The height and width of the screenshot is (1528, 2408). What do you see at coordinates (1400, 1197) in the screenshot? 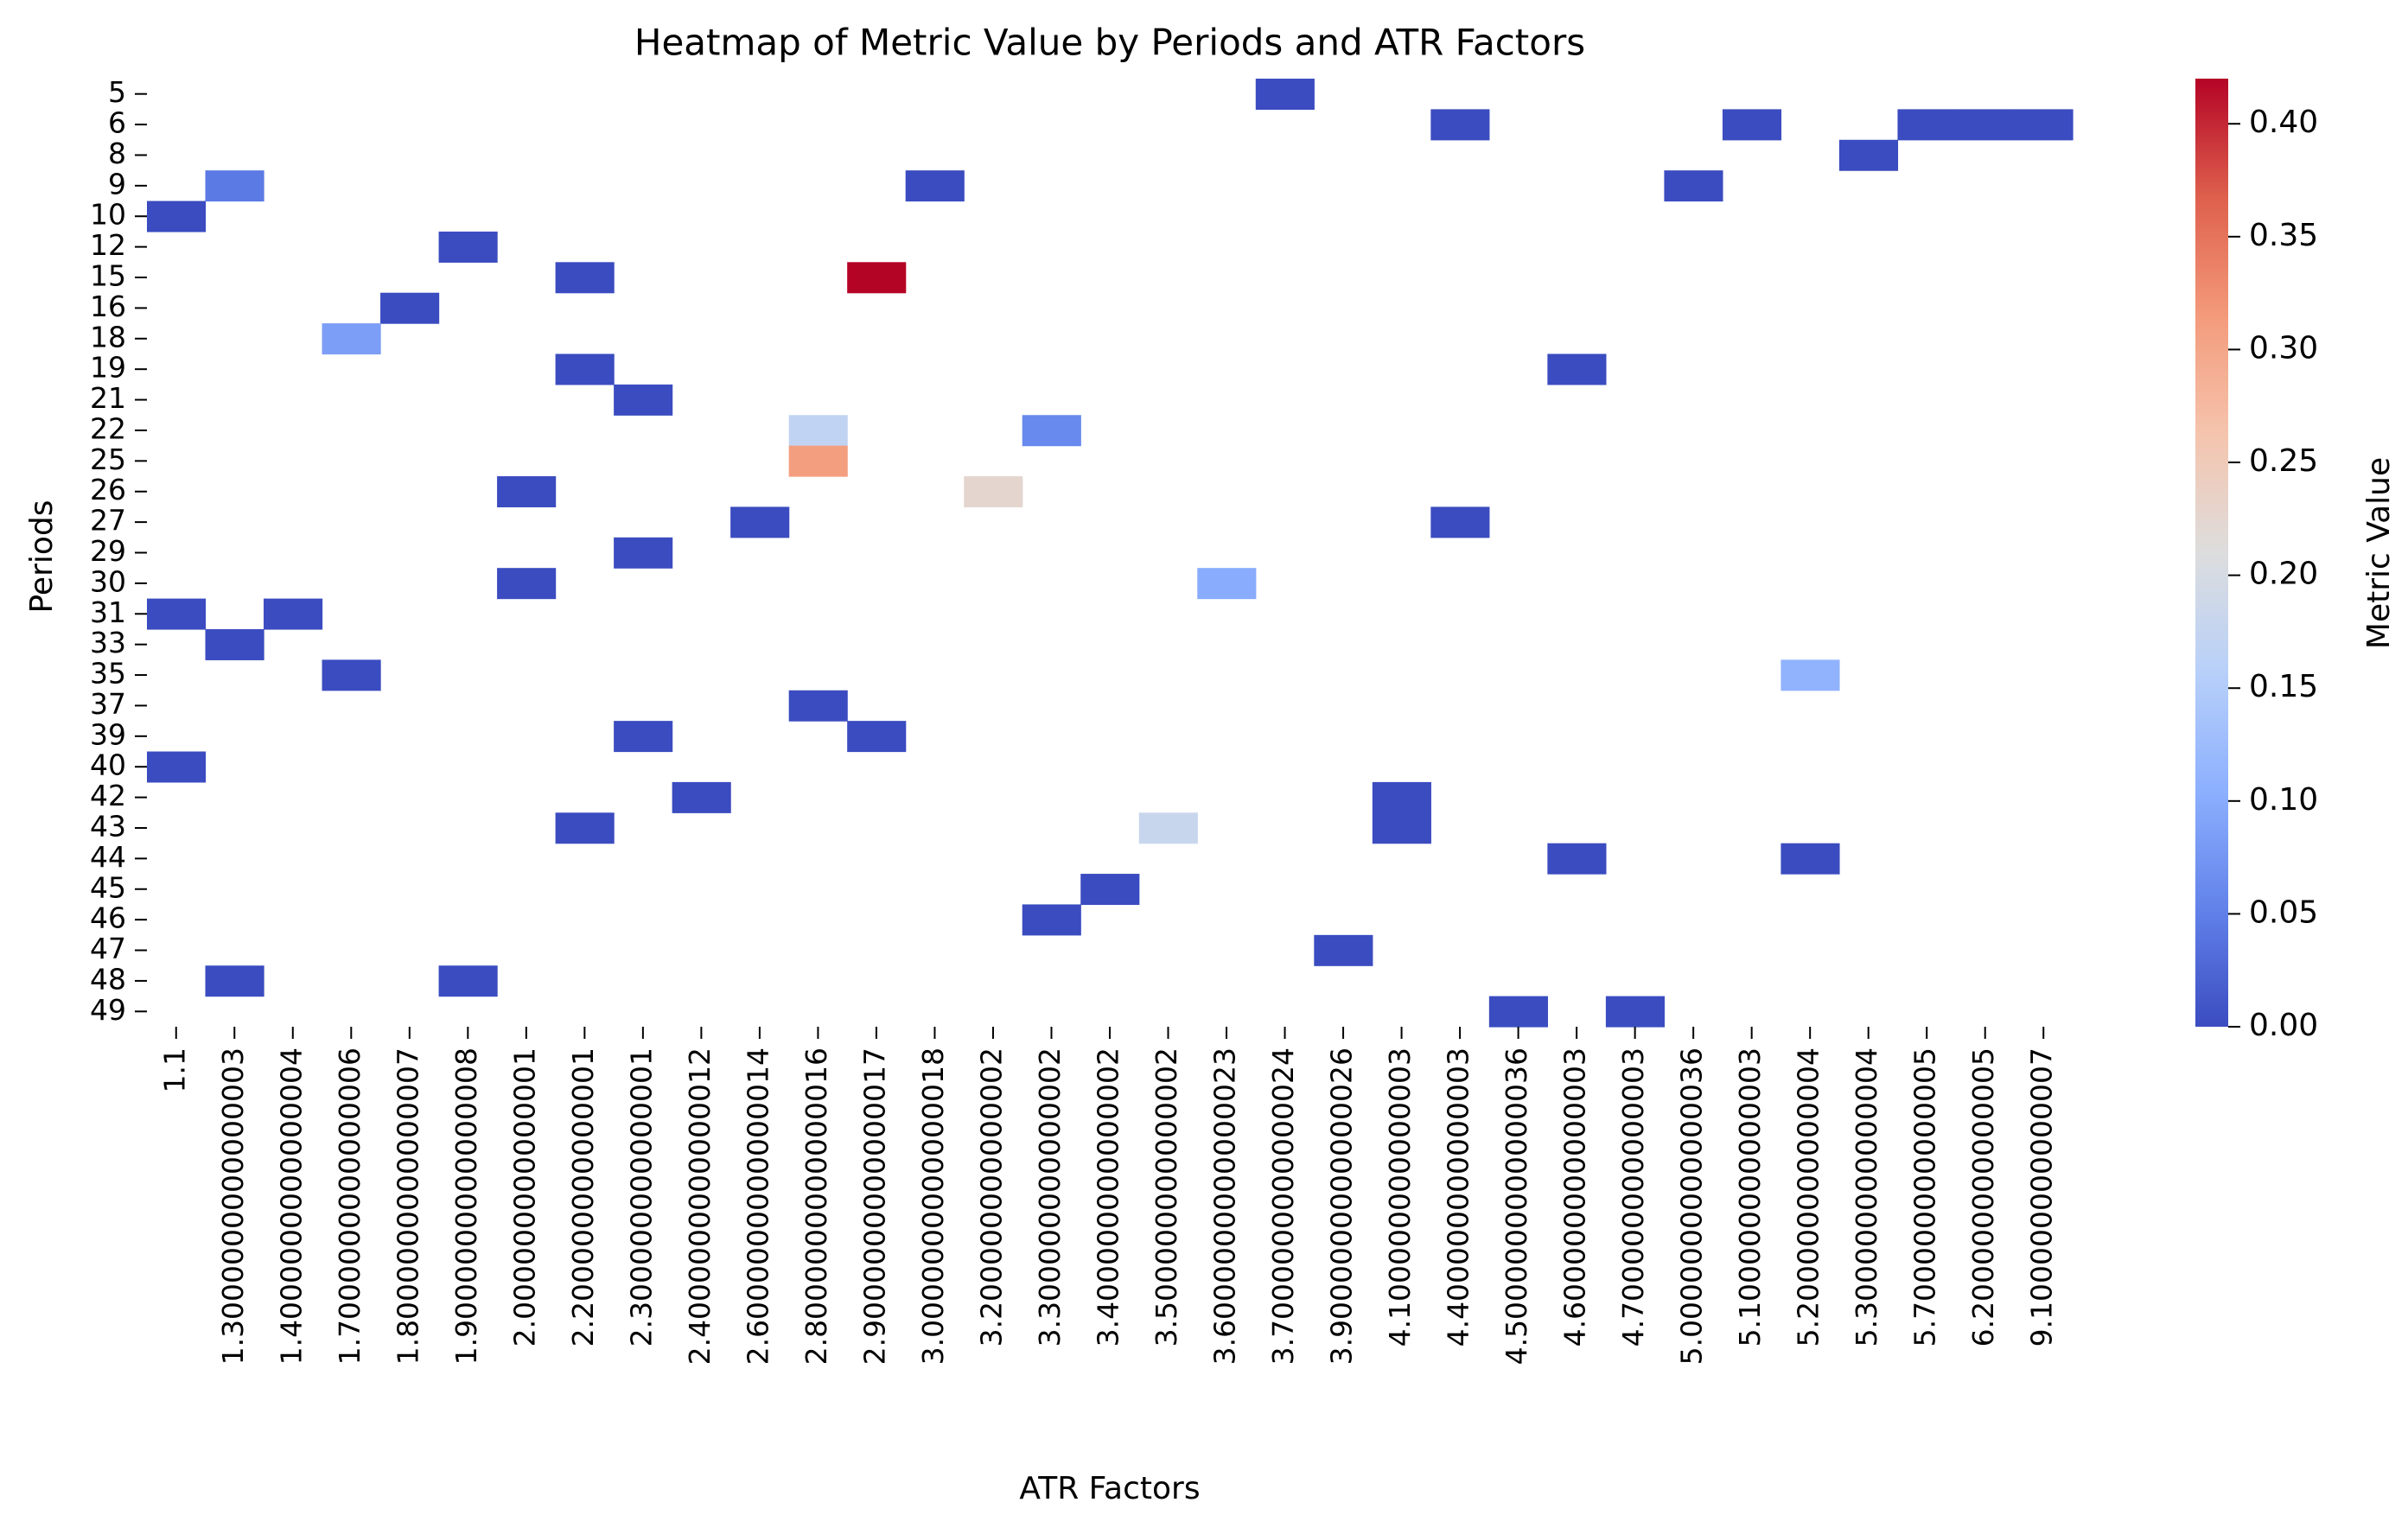
I see `x-tick-label: 4.100000000000003` at bounding box center [1400, 1197].